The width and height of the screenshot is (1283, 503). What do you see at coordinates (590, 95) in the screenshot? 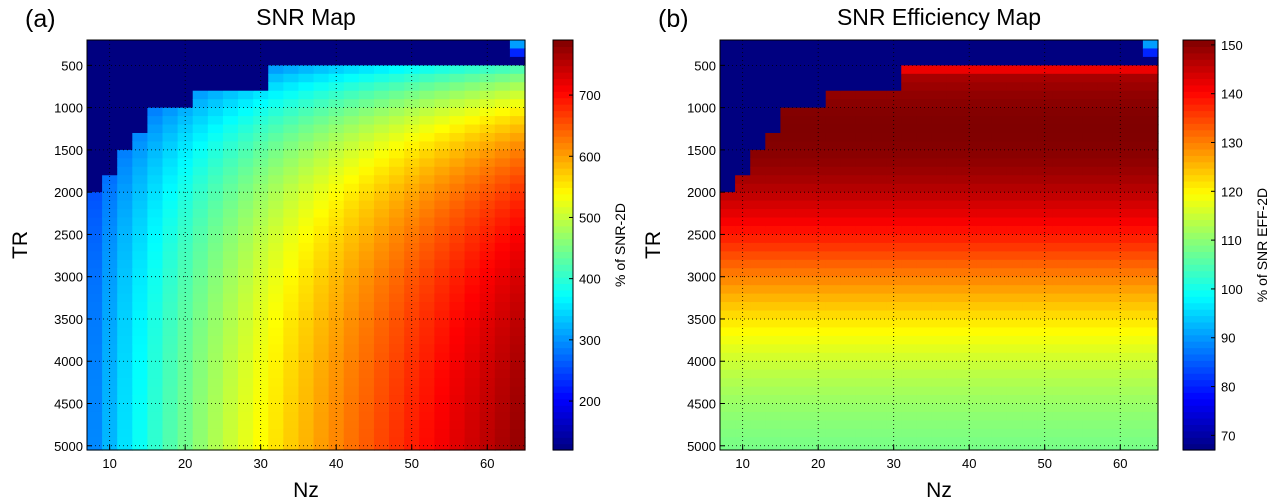
I see `colorbar-tick-label: 700` at bounding box center [590, 95].